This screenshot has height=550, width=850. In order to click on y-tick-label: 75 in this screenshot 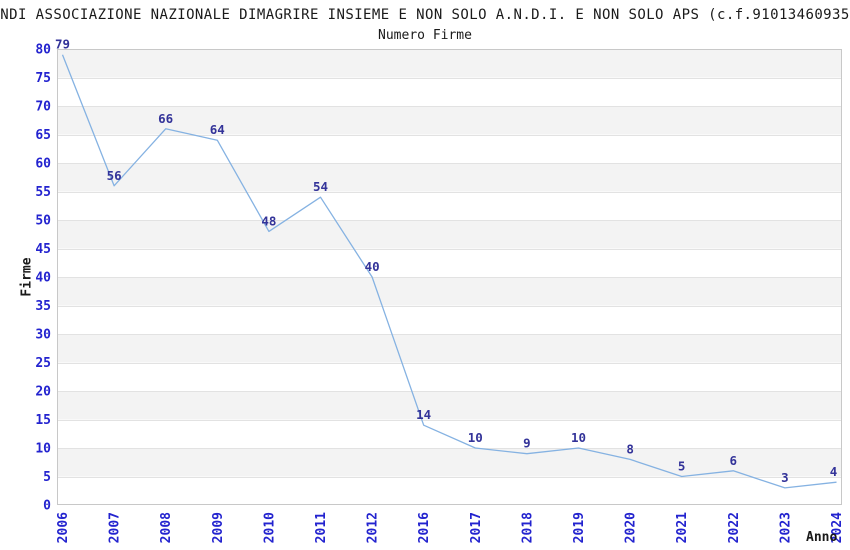, I will do `click(43, 78)`.